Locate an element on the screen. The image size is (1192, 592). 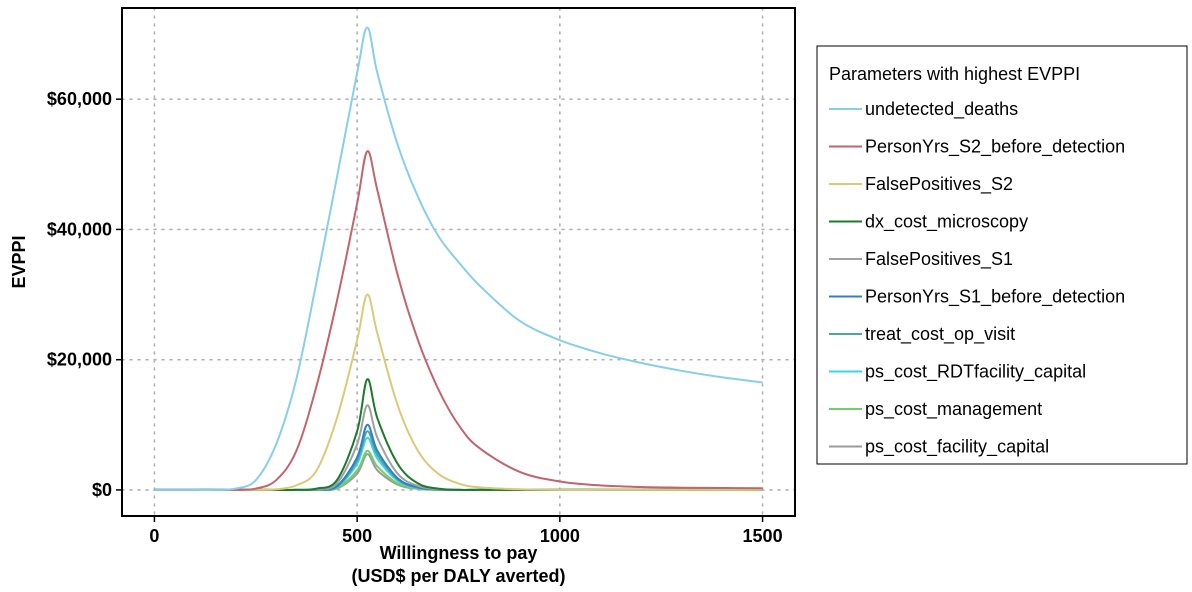
series-line-dx-cost-microscopy is located at coordinates (458, 435).